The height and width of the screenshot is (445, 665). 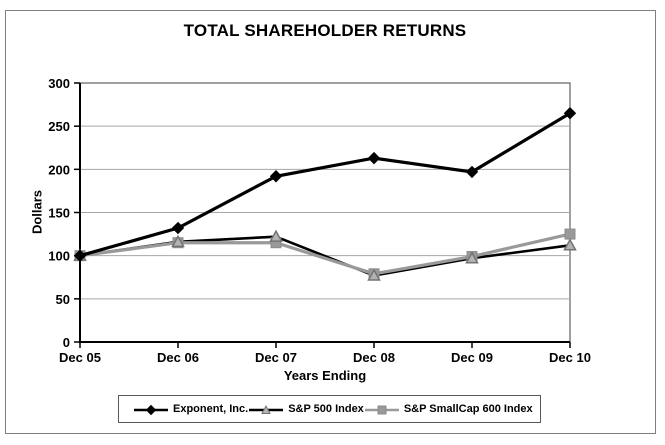 What do you see at coordinates (59, 169) in the screenshot?
I see `y-tick-label: 200` at bounding box center [59, 169].